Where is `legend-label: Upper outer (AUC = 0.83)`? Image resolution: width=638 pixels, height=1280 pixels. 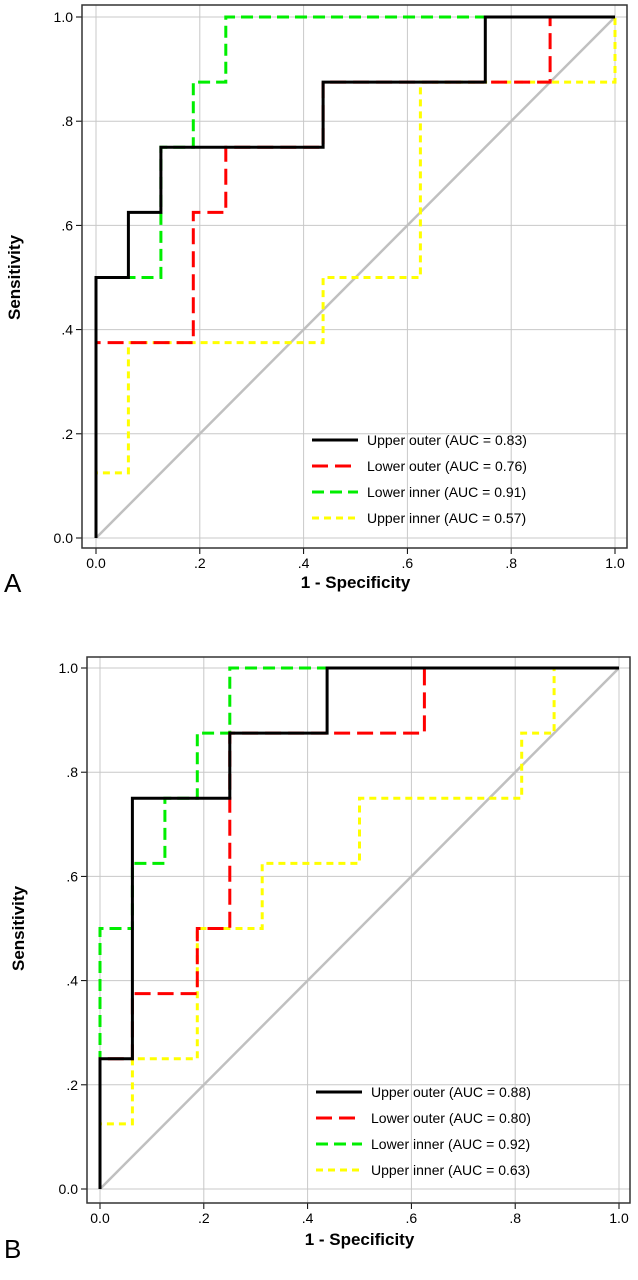
legend-label: Upper outer (AUC = 0.83) is located at coordinates (447, 440).